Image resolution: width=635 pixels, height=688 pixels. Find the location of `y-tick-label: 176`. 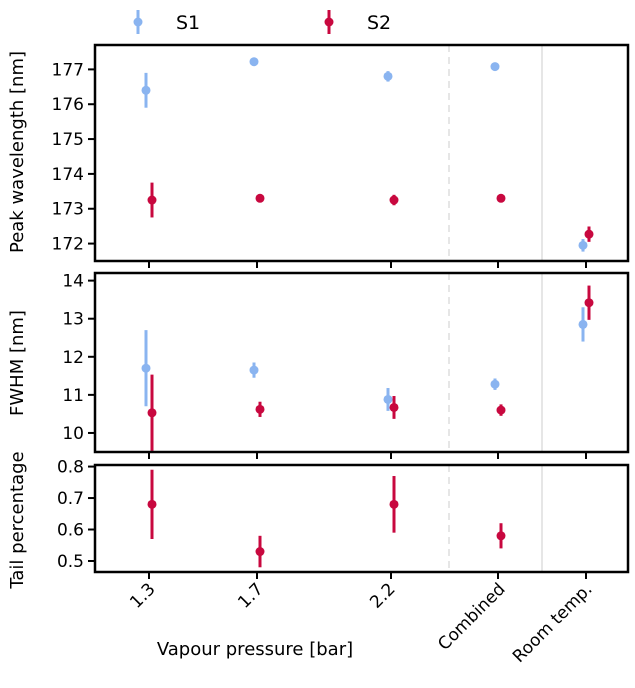

y-tick-label: 176 is located at coordinates (68, 105).